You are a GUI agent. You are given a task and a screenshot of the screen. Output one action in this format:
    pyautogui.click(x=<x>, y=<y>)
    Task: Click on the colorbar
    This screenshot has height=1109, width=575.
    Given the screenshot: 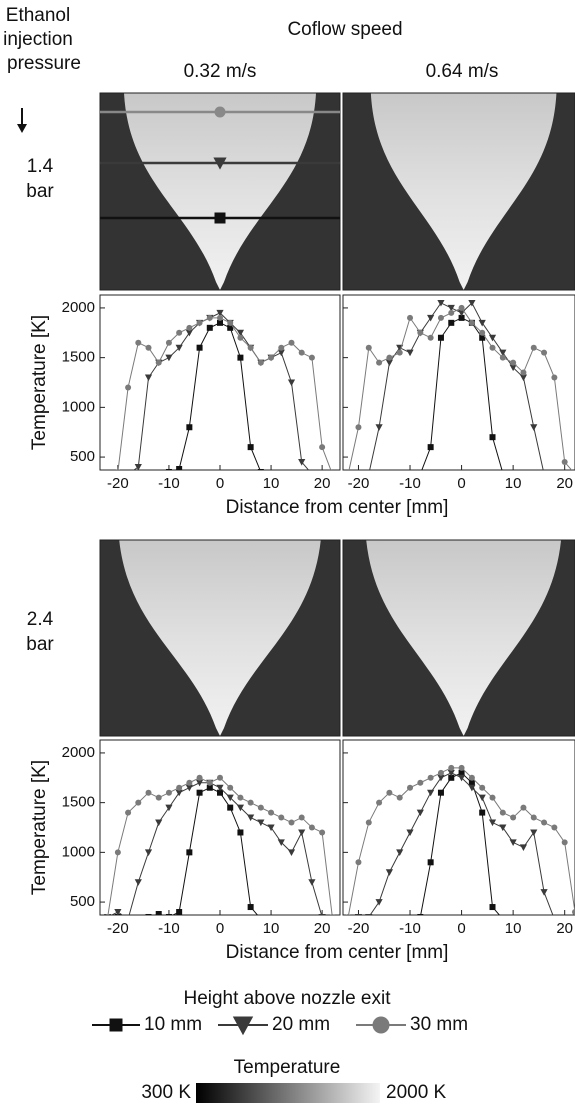 What is the action you would take?
    pyautogui.click(x=288, y=1093)
    